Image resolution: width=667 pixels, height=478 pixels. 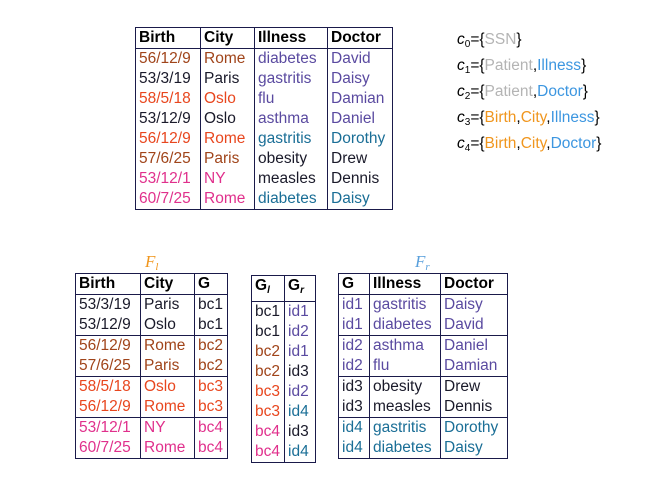 I want to click on gl-cell: bc3, so click(x=267, y=391).